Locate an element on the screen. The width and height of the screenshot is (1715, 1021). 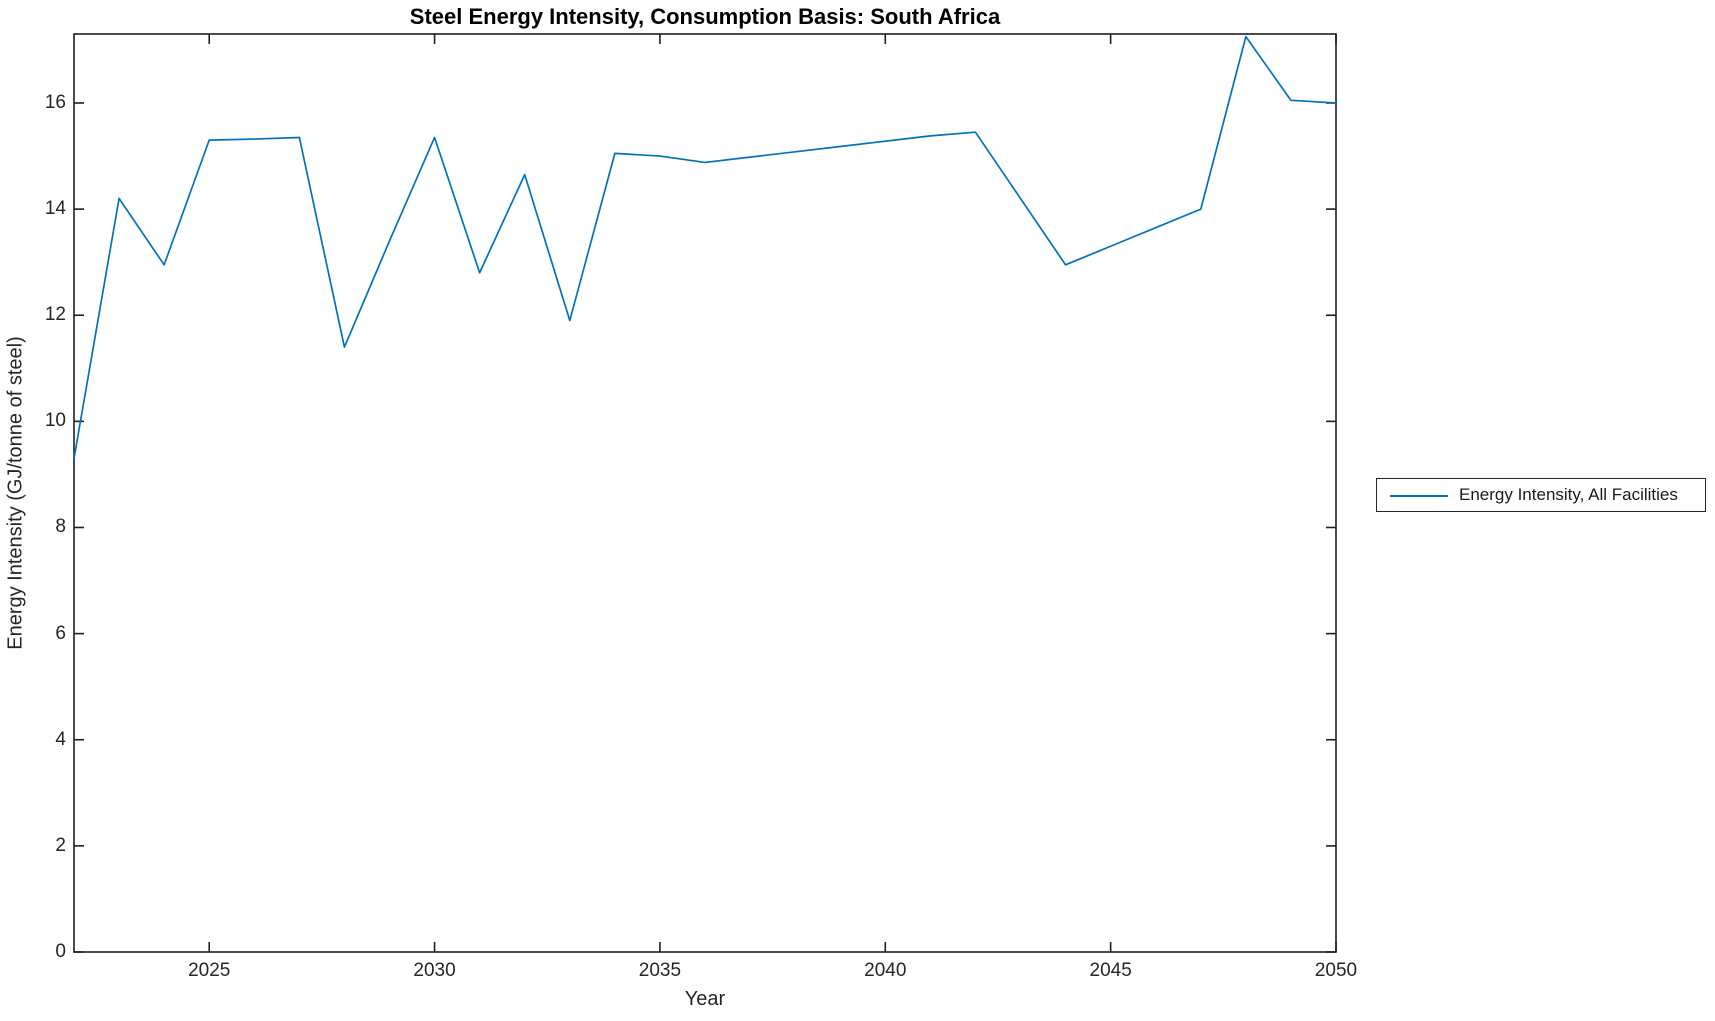
y-tick-label: 6 is located at coordinates (60, 633).